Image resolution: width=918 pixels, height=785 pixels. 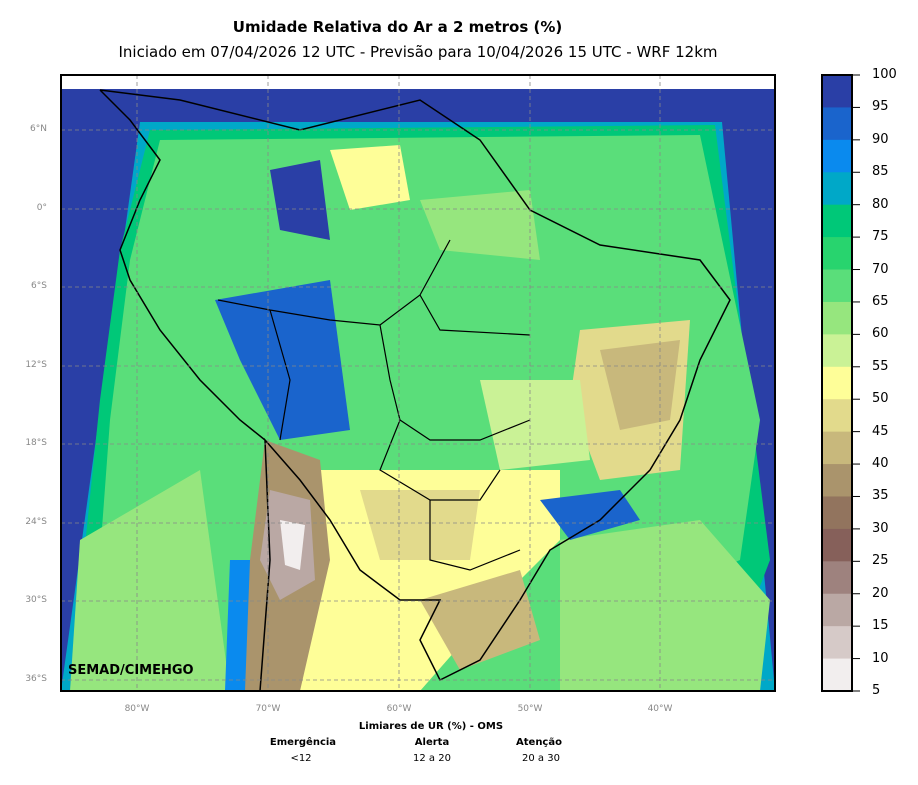 What do you see at coordinates (884, 74) in the screenshot?
I see `colorbar-tick-label: 100` at bounding box center [884, 74].